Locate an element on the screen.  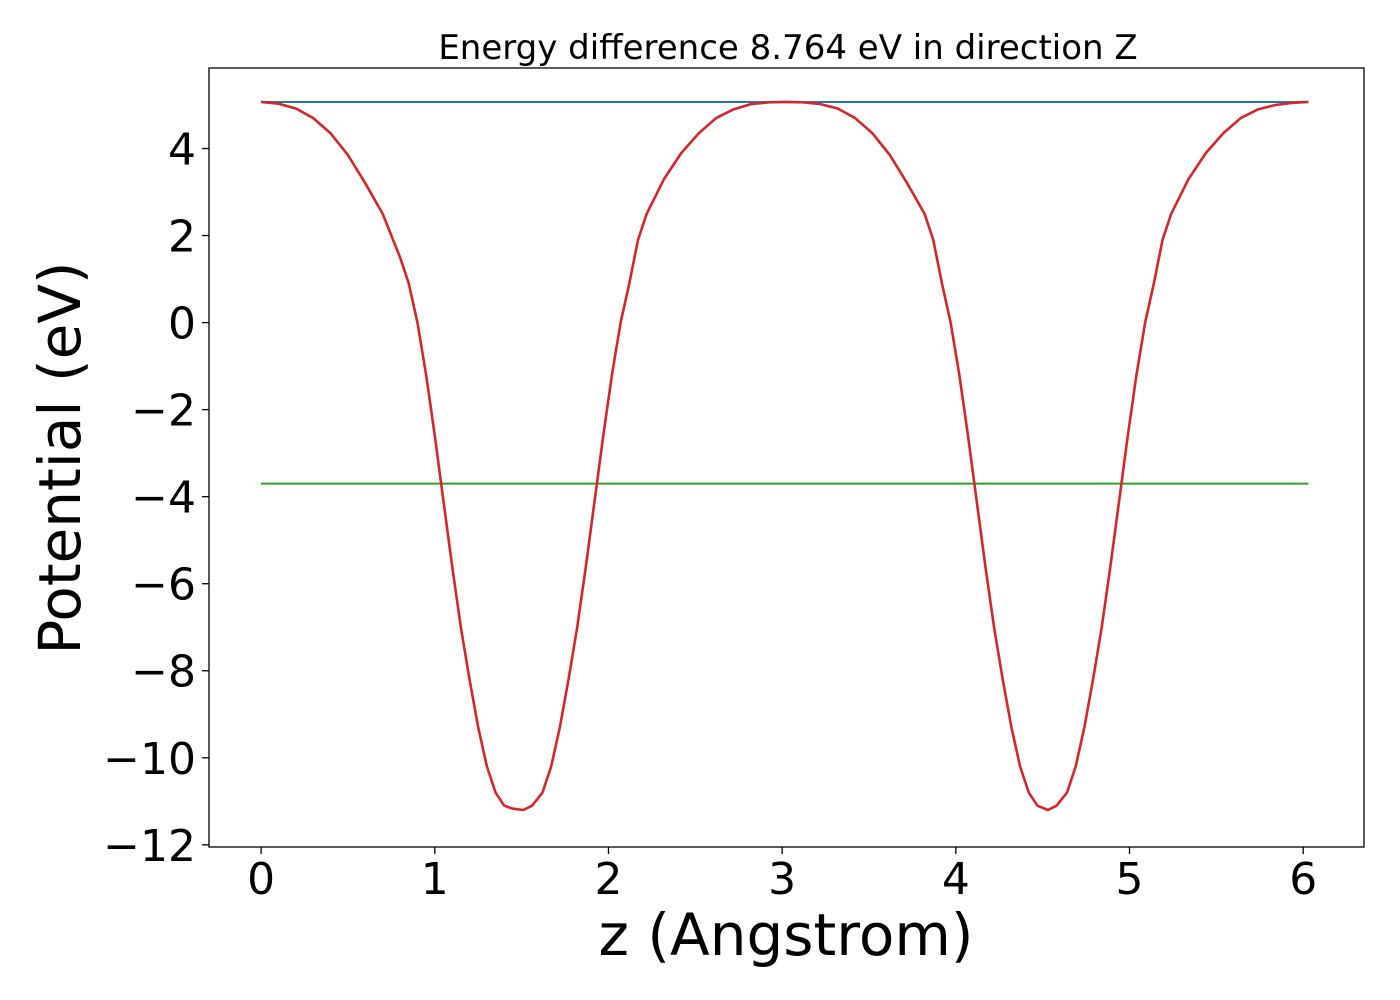
x-tick-label: 1 is located at coordinates (435, 879).